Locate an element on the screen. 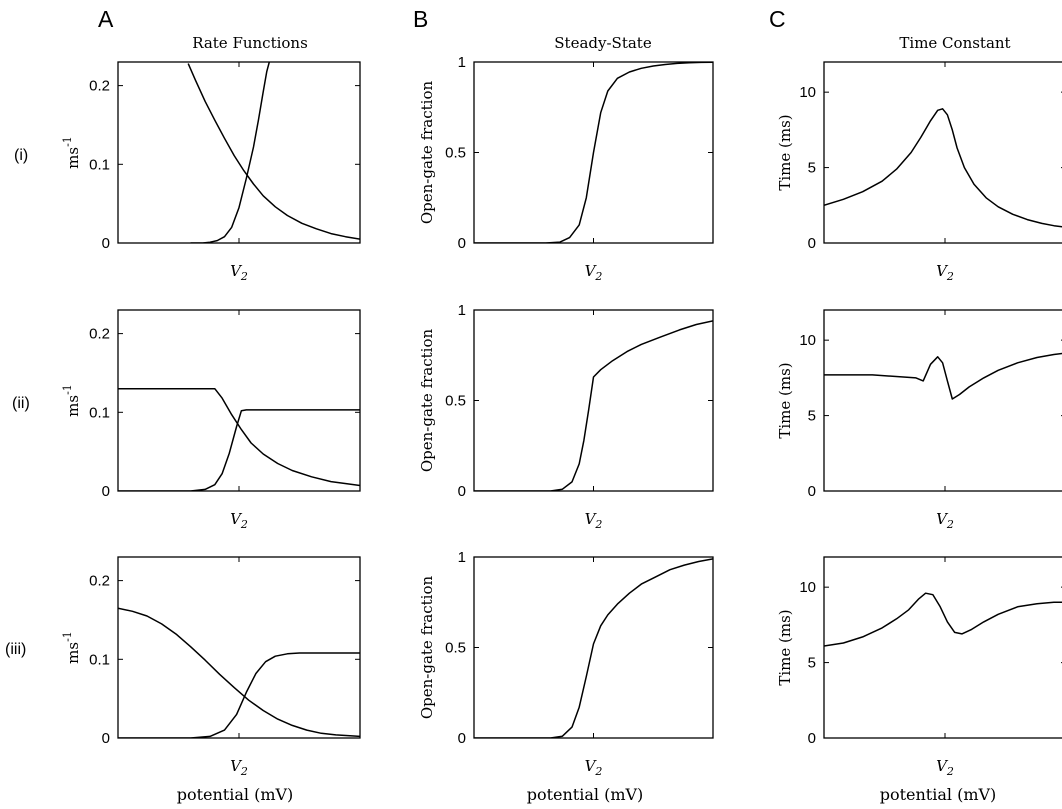 This screenshot has height=809, width=1062. column-title-b: Steady-State is located at coordinates (603, 43).